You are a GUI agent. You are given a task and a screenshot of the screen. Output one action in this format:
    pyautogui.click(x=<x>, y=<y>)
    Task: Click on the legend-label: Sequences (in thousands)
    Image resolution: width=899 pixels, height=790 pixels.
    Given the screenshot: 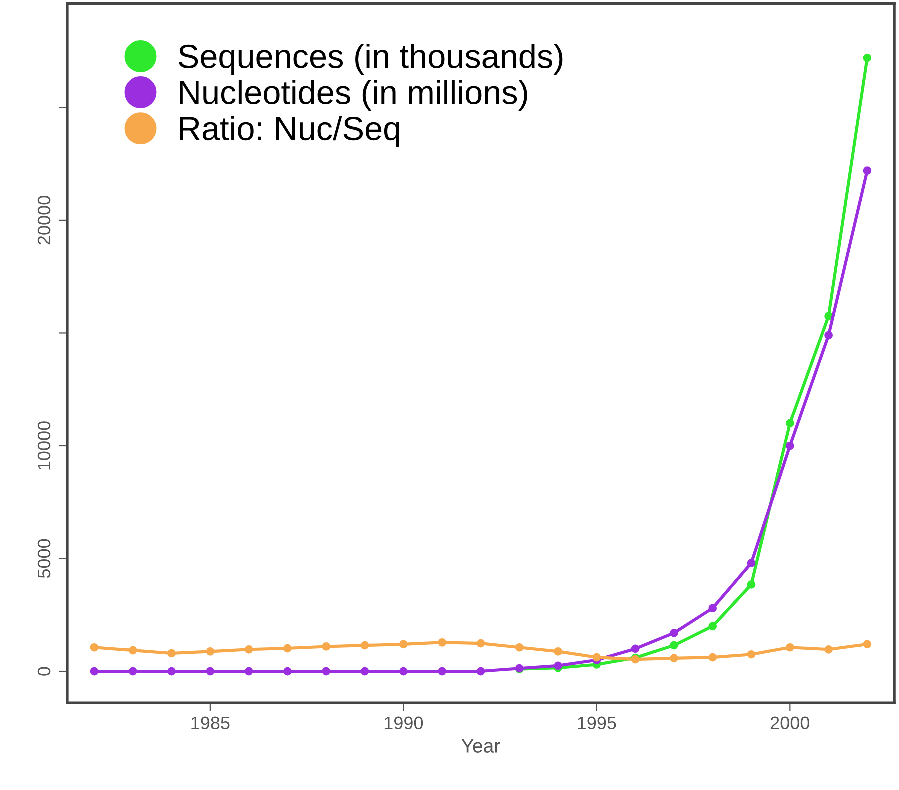 What is the action you would take?
    pyautogui.click(x=370, y=60)
    